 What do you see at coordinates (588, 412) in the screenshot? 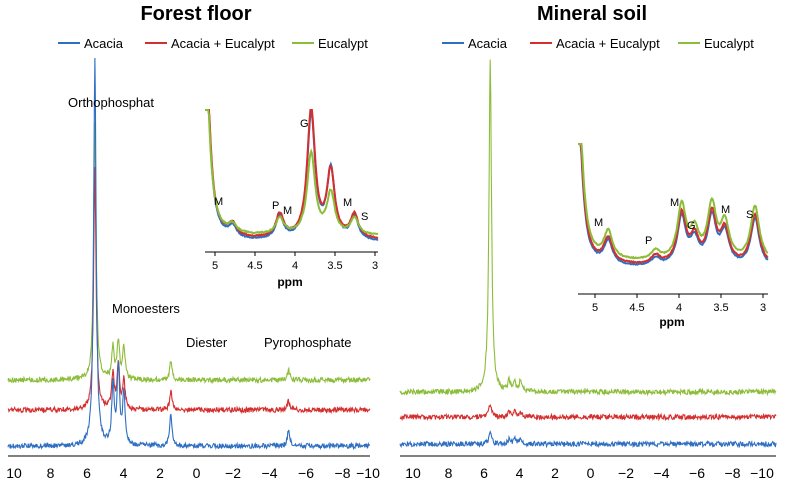
I see `series-line-acacia-eucalypt` at bounding box center [588, 412].